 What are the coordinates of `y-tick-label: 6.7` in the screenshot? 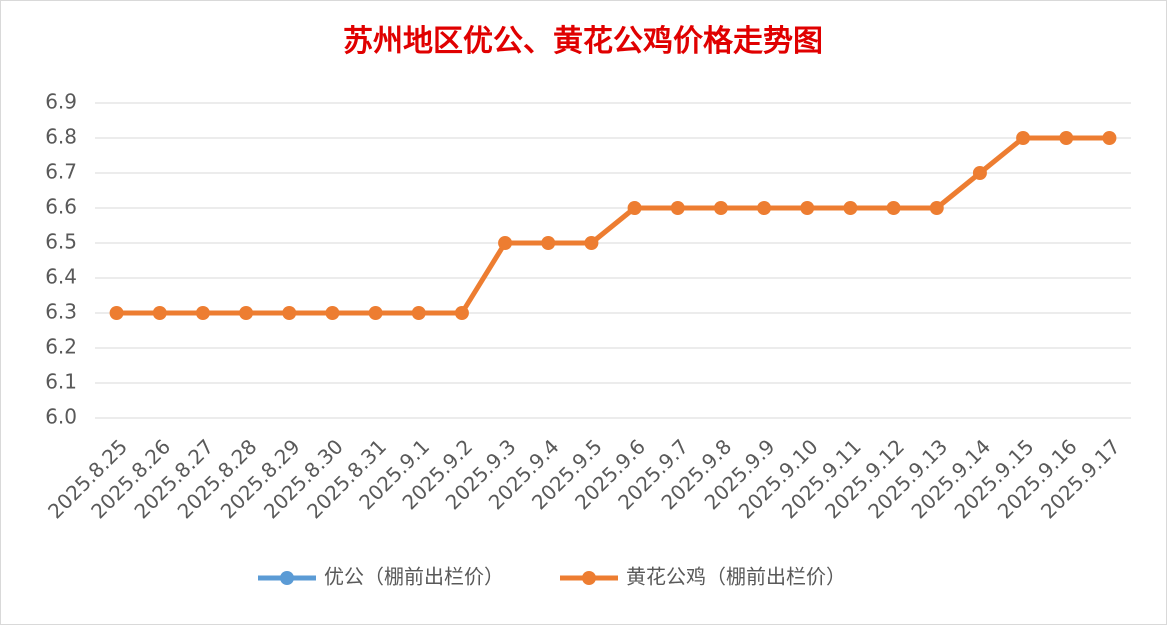 It's located at (61, 172).